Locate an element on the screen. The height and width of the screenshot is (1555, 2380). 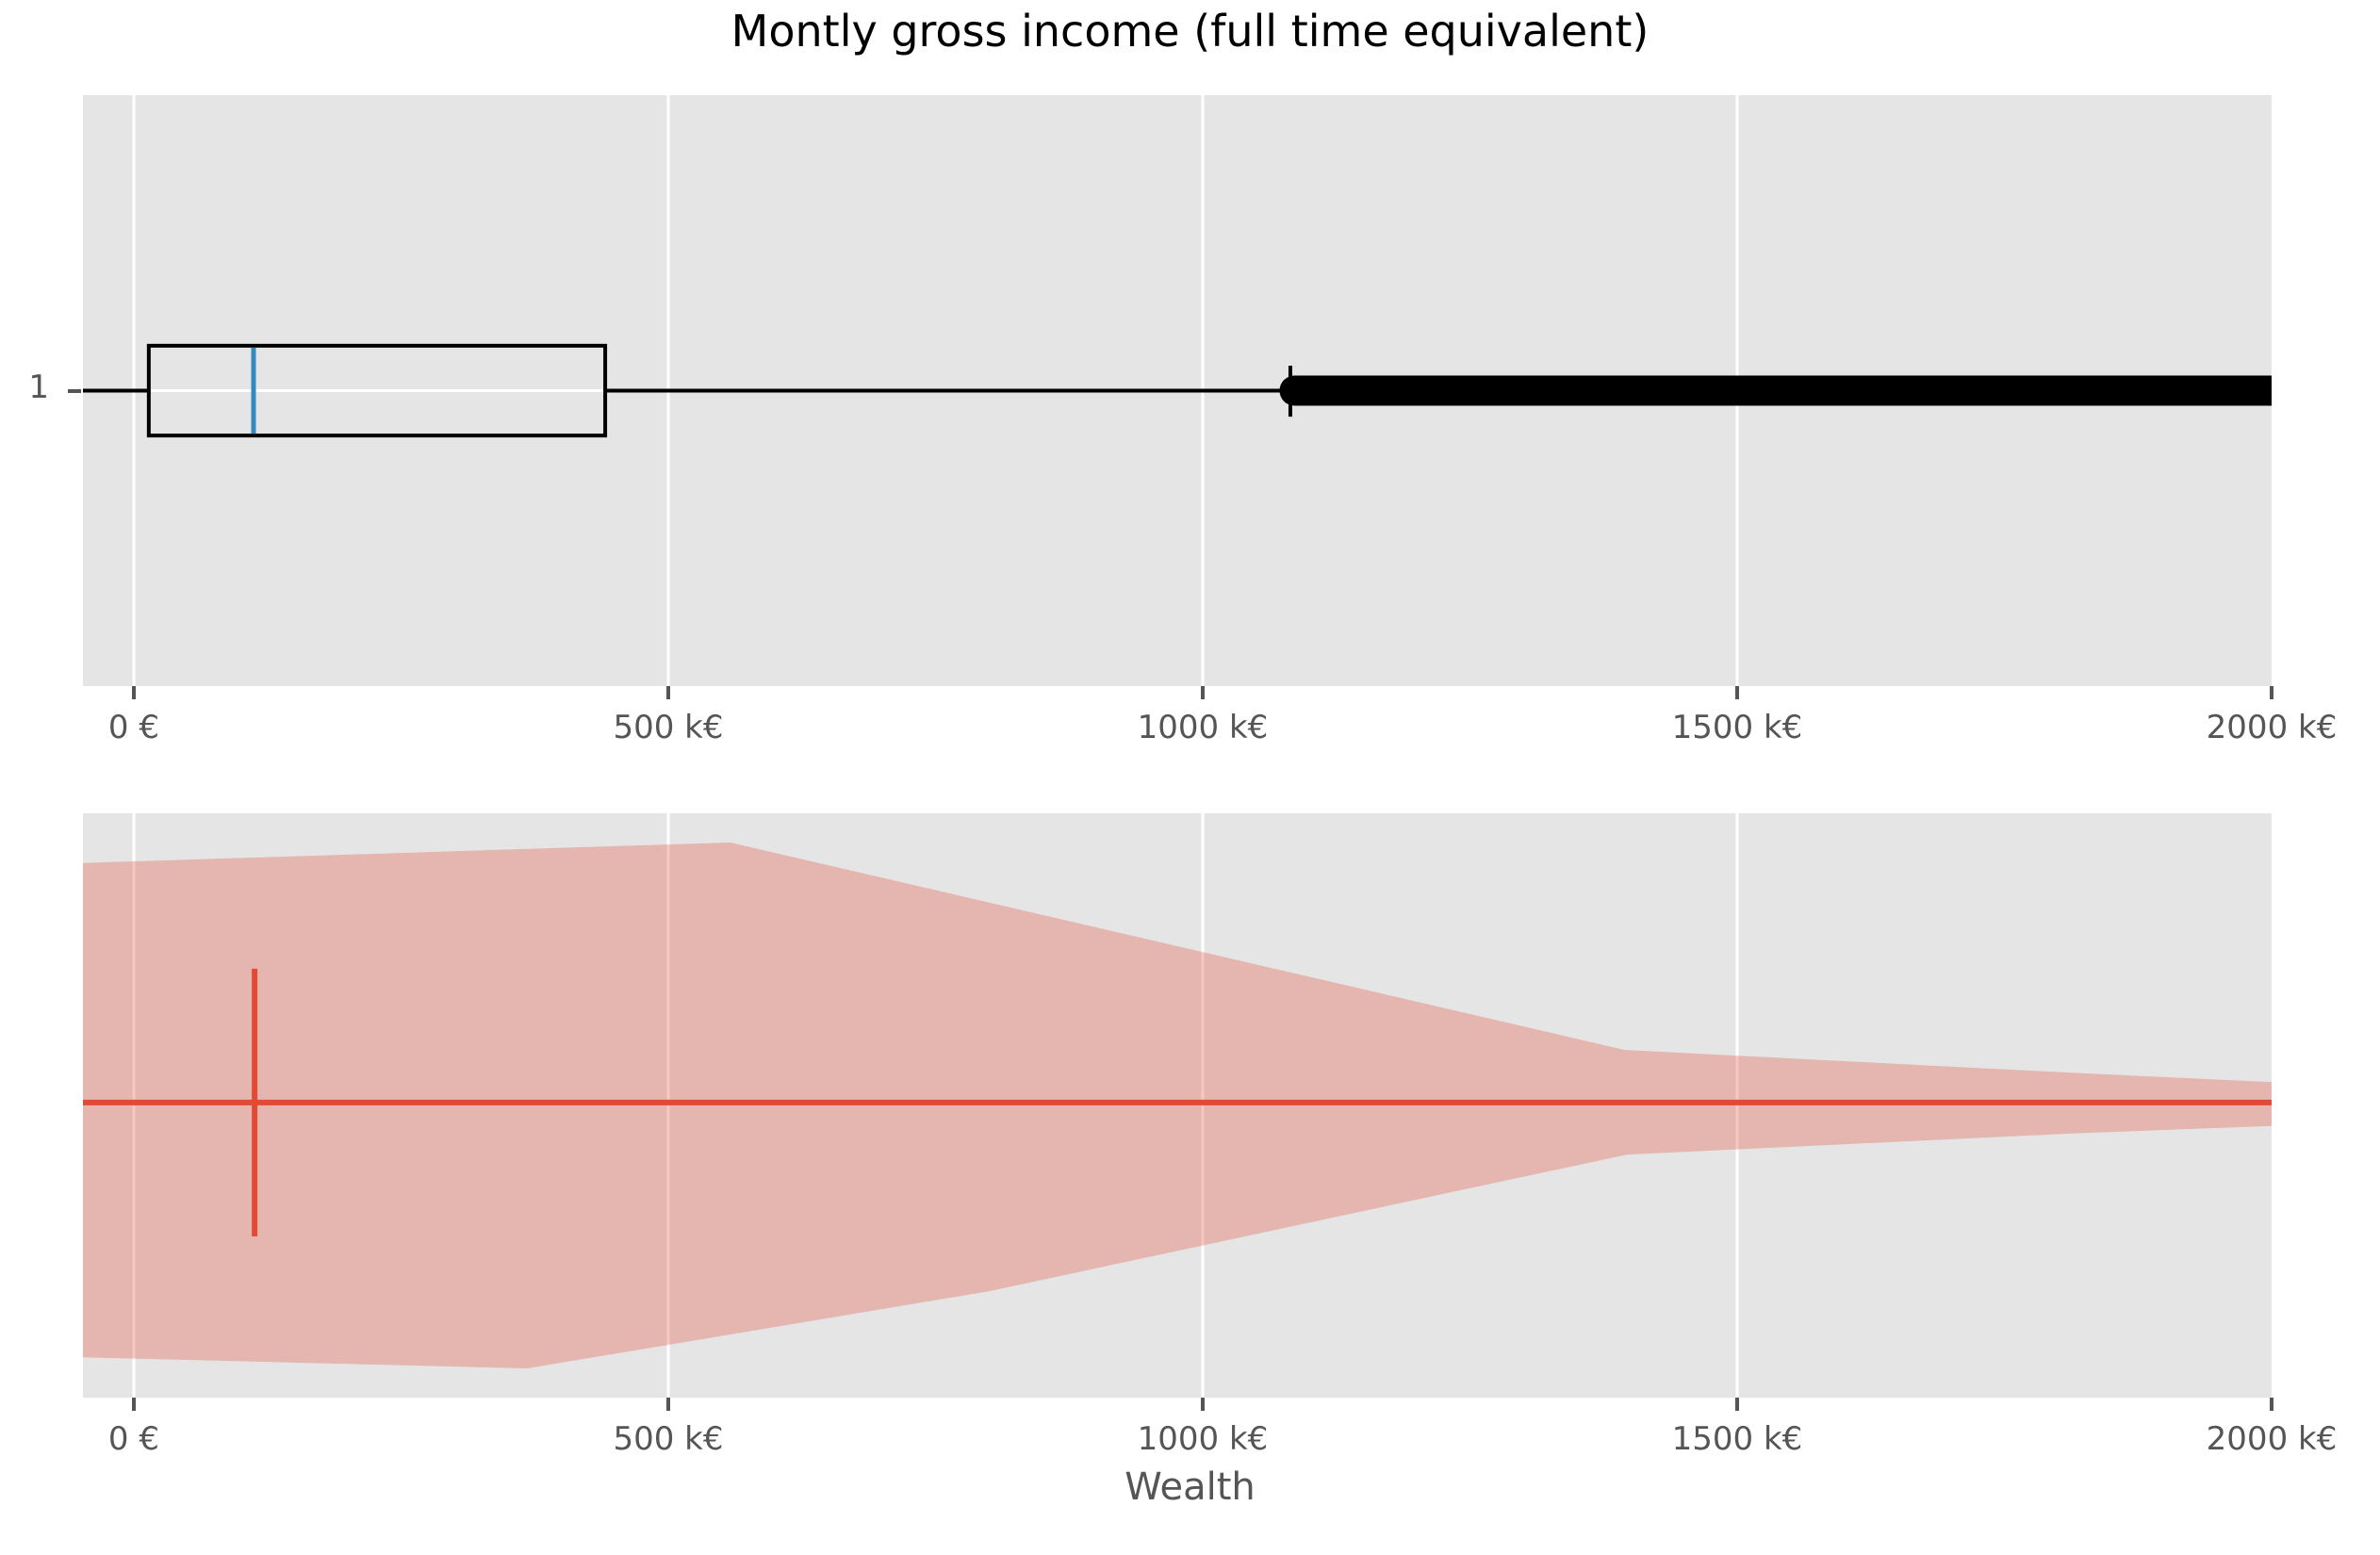
x-axis-label: Wealth is located at coordinates (1190, 1487).